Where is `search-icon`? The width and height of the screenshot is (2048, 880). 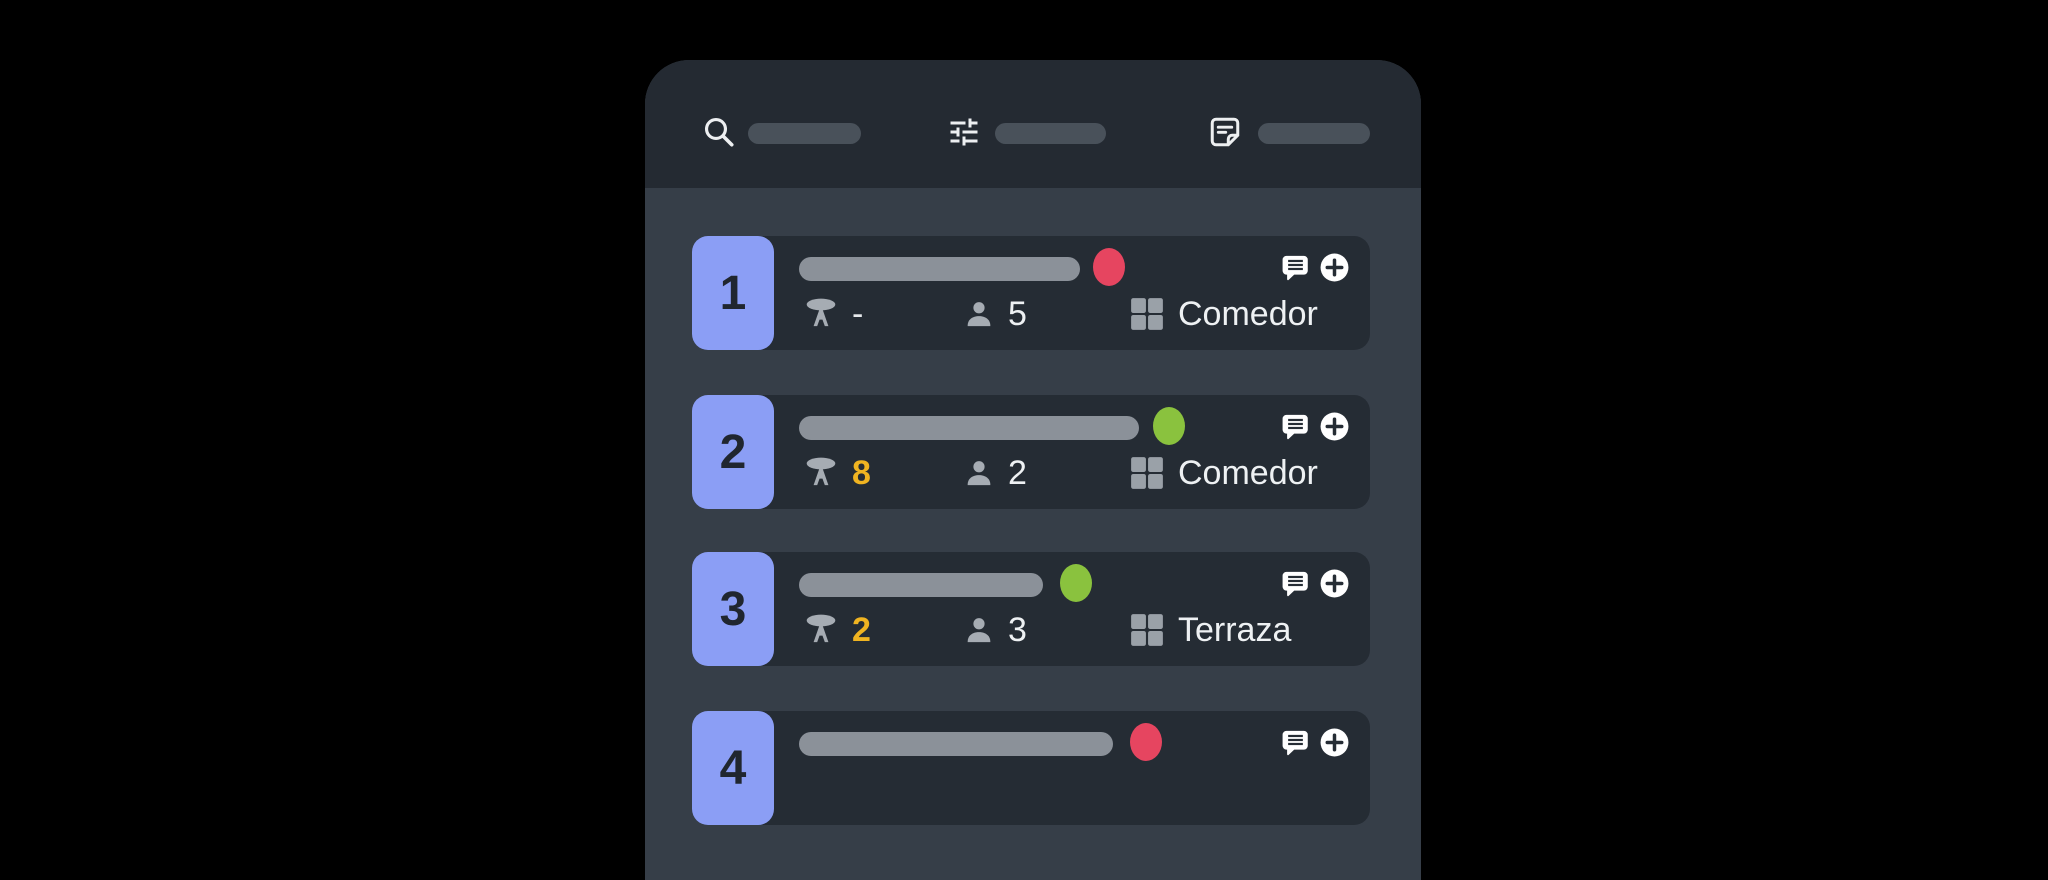
search-icon is located at coordinates (719, 132).